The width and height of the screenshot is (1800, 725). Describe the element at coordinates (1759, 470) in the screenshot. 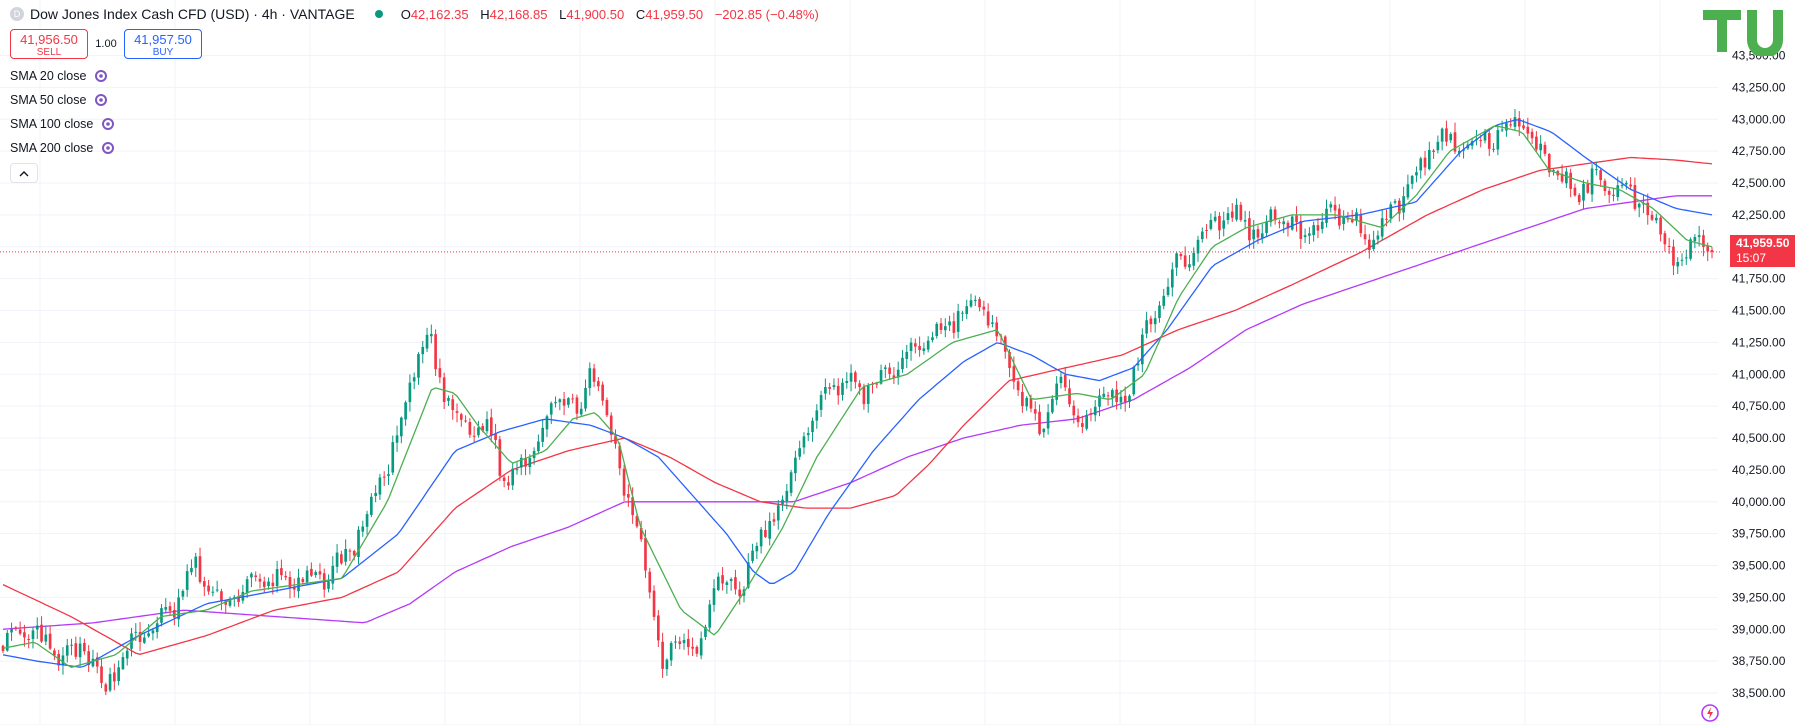

I see `price-axis-tick-label: 40,250.00` at that location.